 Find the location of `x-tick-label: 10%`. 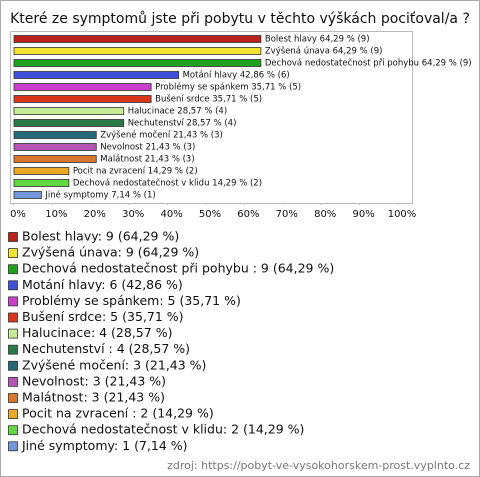

x-tick-label: 10% is located at coordinates (56, 214).